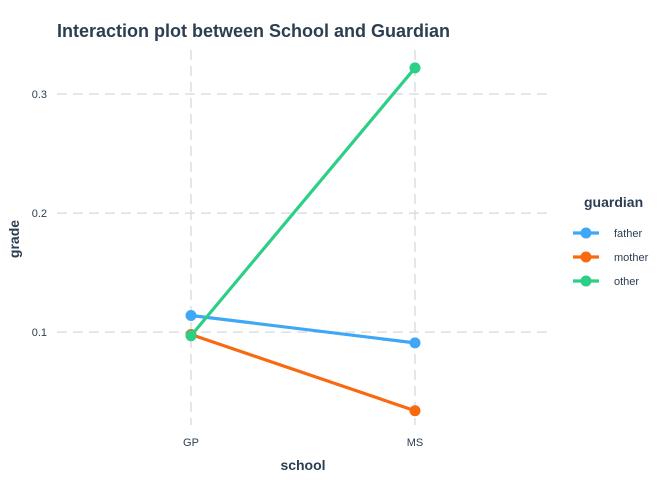  I want to click on y-axis: 0.1 0.2 0.3, so click(39, 214).